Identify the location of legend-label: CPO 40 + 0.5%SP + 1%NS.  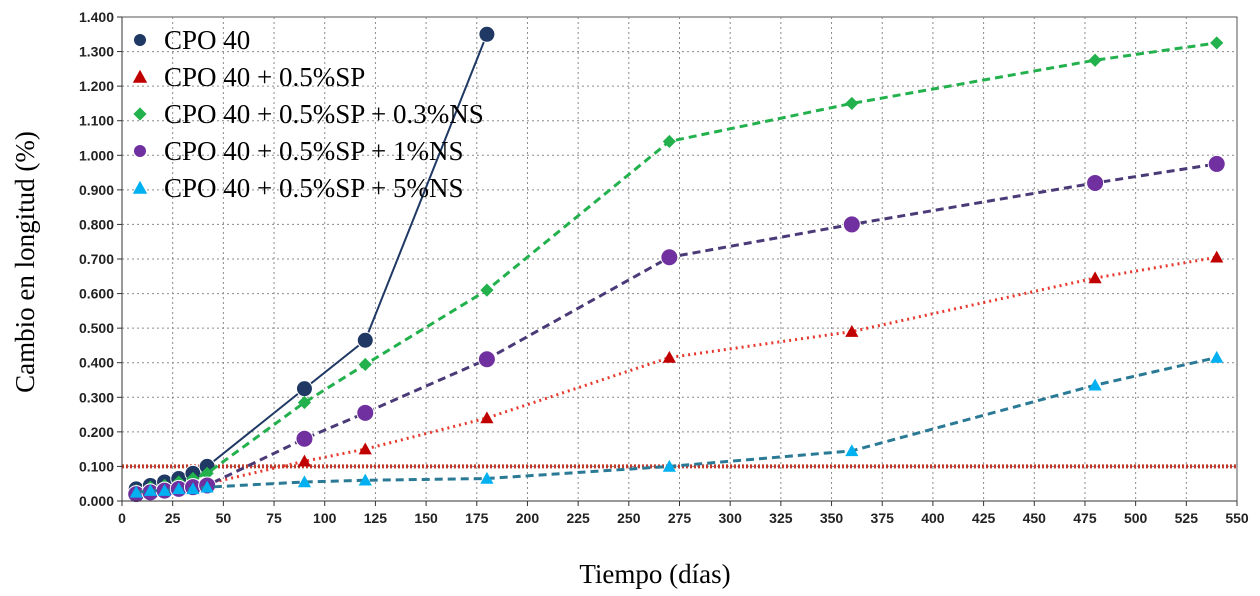
(314, 151).